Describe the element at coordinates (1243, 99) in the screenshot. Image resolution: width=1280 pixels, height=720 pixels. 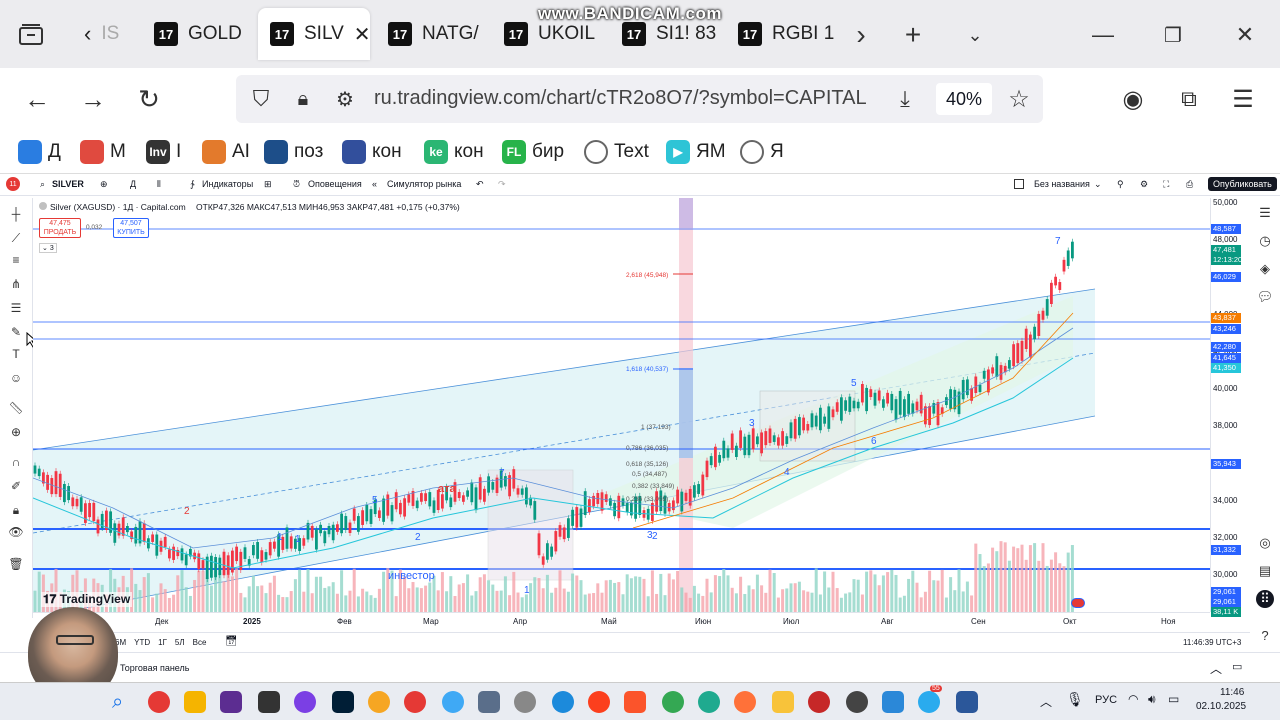
I see `menu-icon: ☰` at that location.